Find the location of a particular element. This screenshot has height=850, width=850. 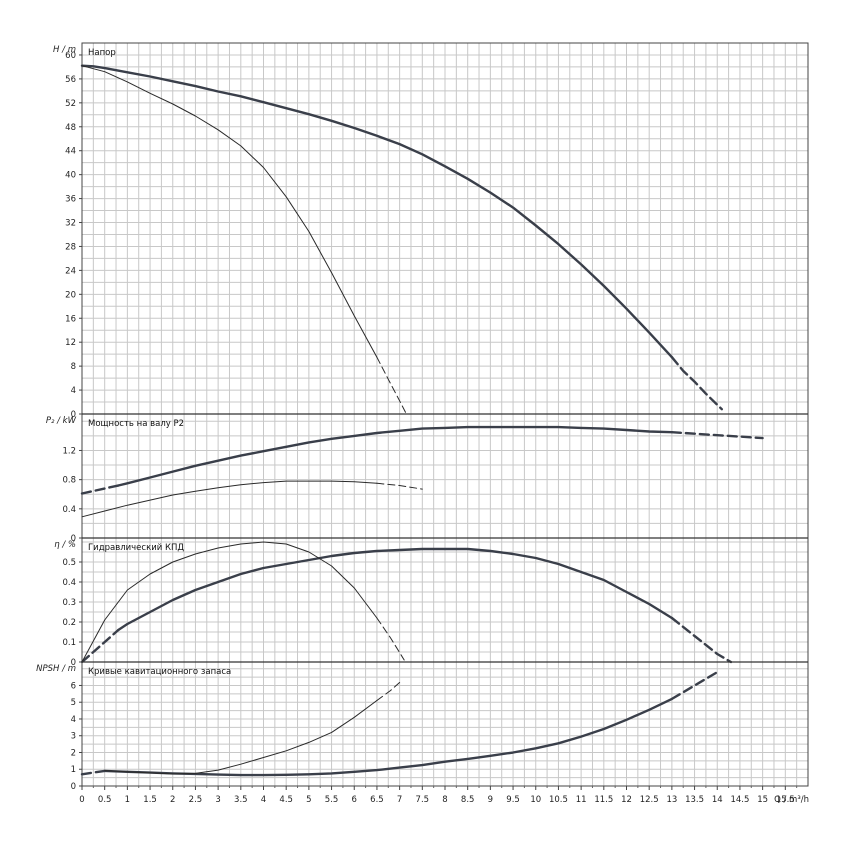

x-tick-label: 5.5 is located at coordinates (332, 800).